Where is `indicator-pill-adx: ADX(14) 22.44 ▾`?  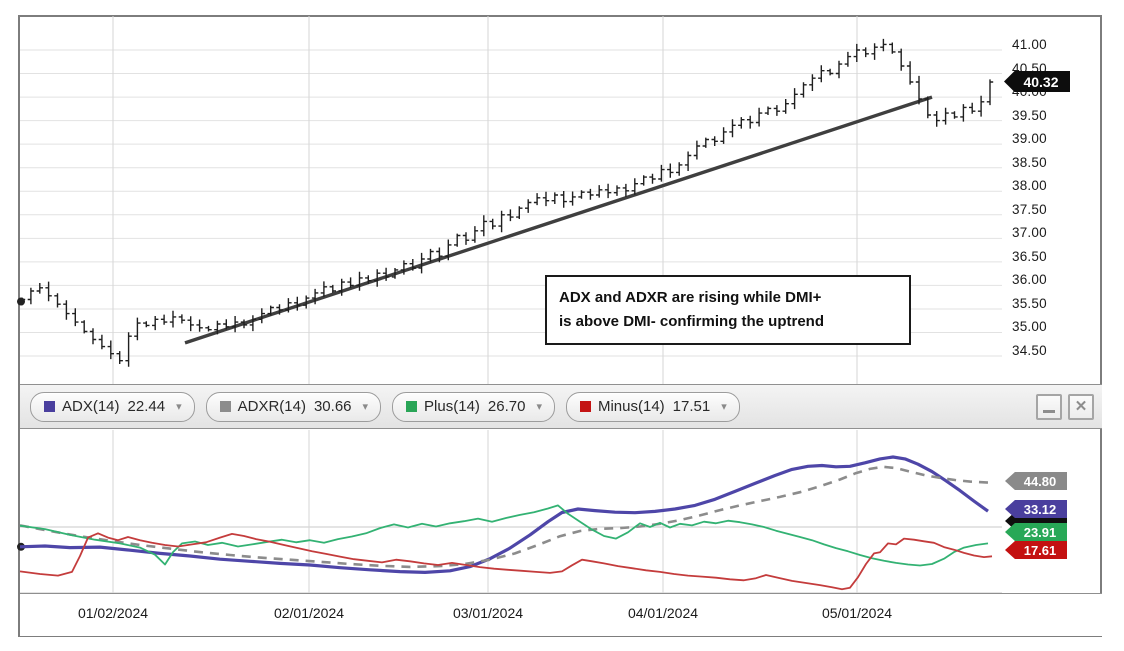 indicator-pill-adx: ADX(14) 22.44 ▾ is located at coordinates (112, 406).